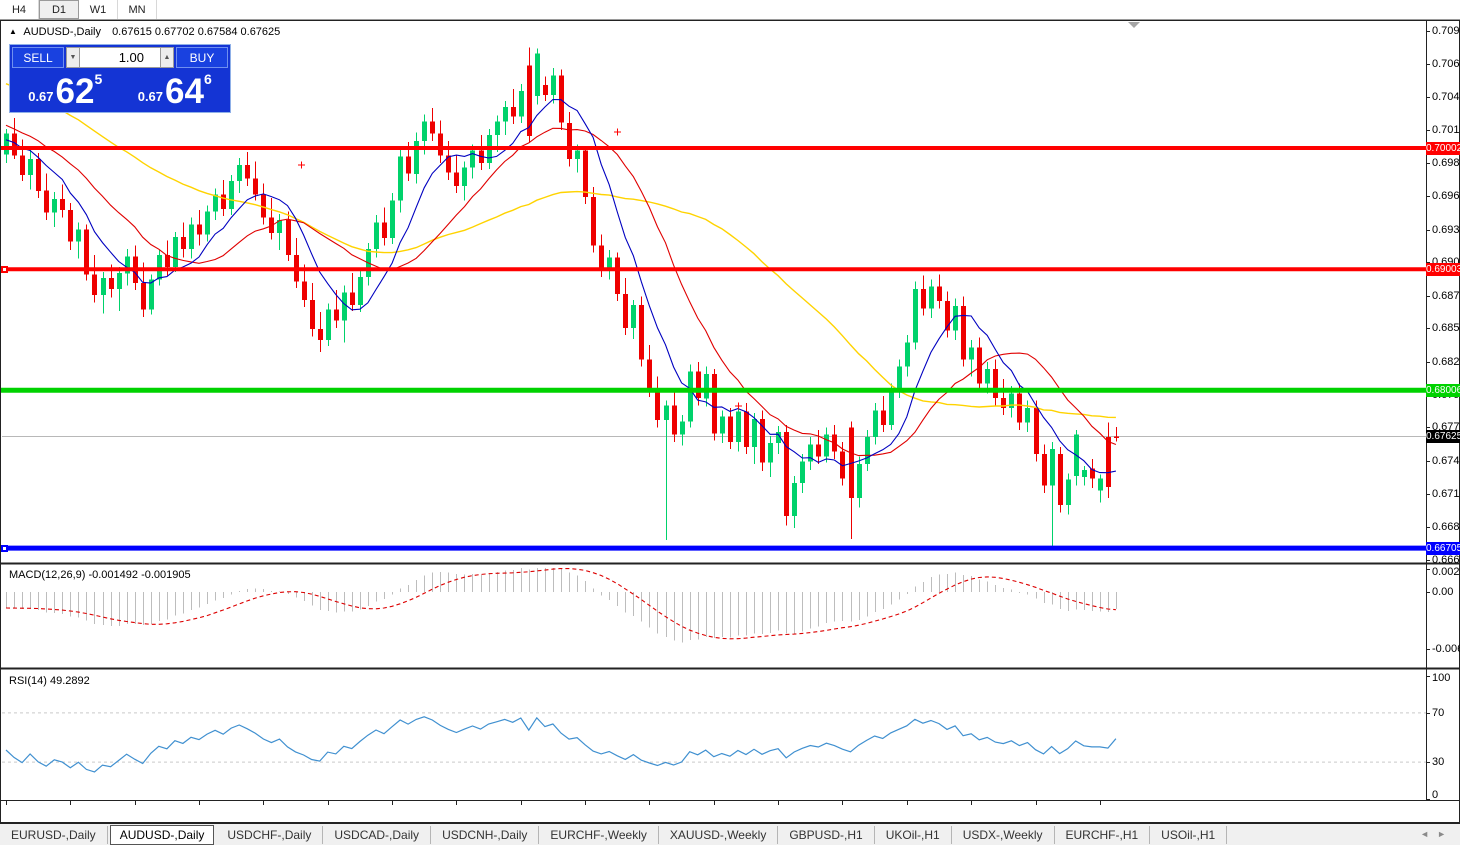 Image resolution: width=1460 pixels, height=845 pixels. I want to click on macd-tick-label: 0.002574, so click(1446, 571).